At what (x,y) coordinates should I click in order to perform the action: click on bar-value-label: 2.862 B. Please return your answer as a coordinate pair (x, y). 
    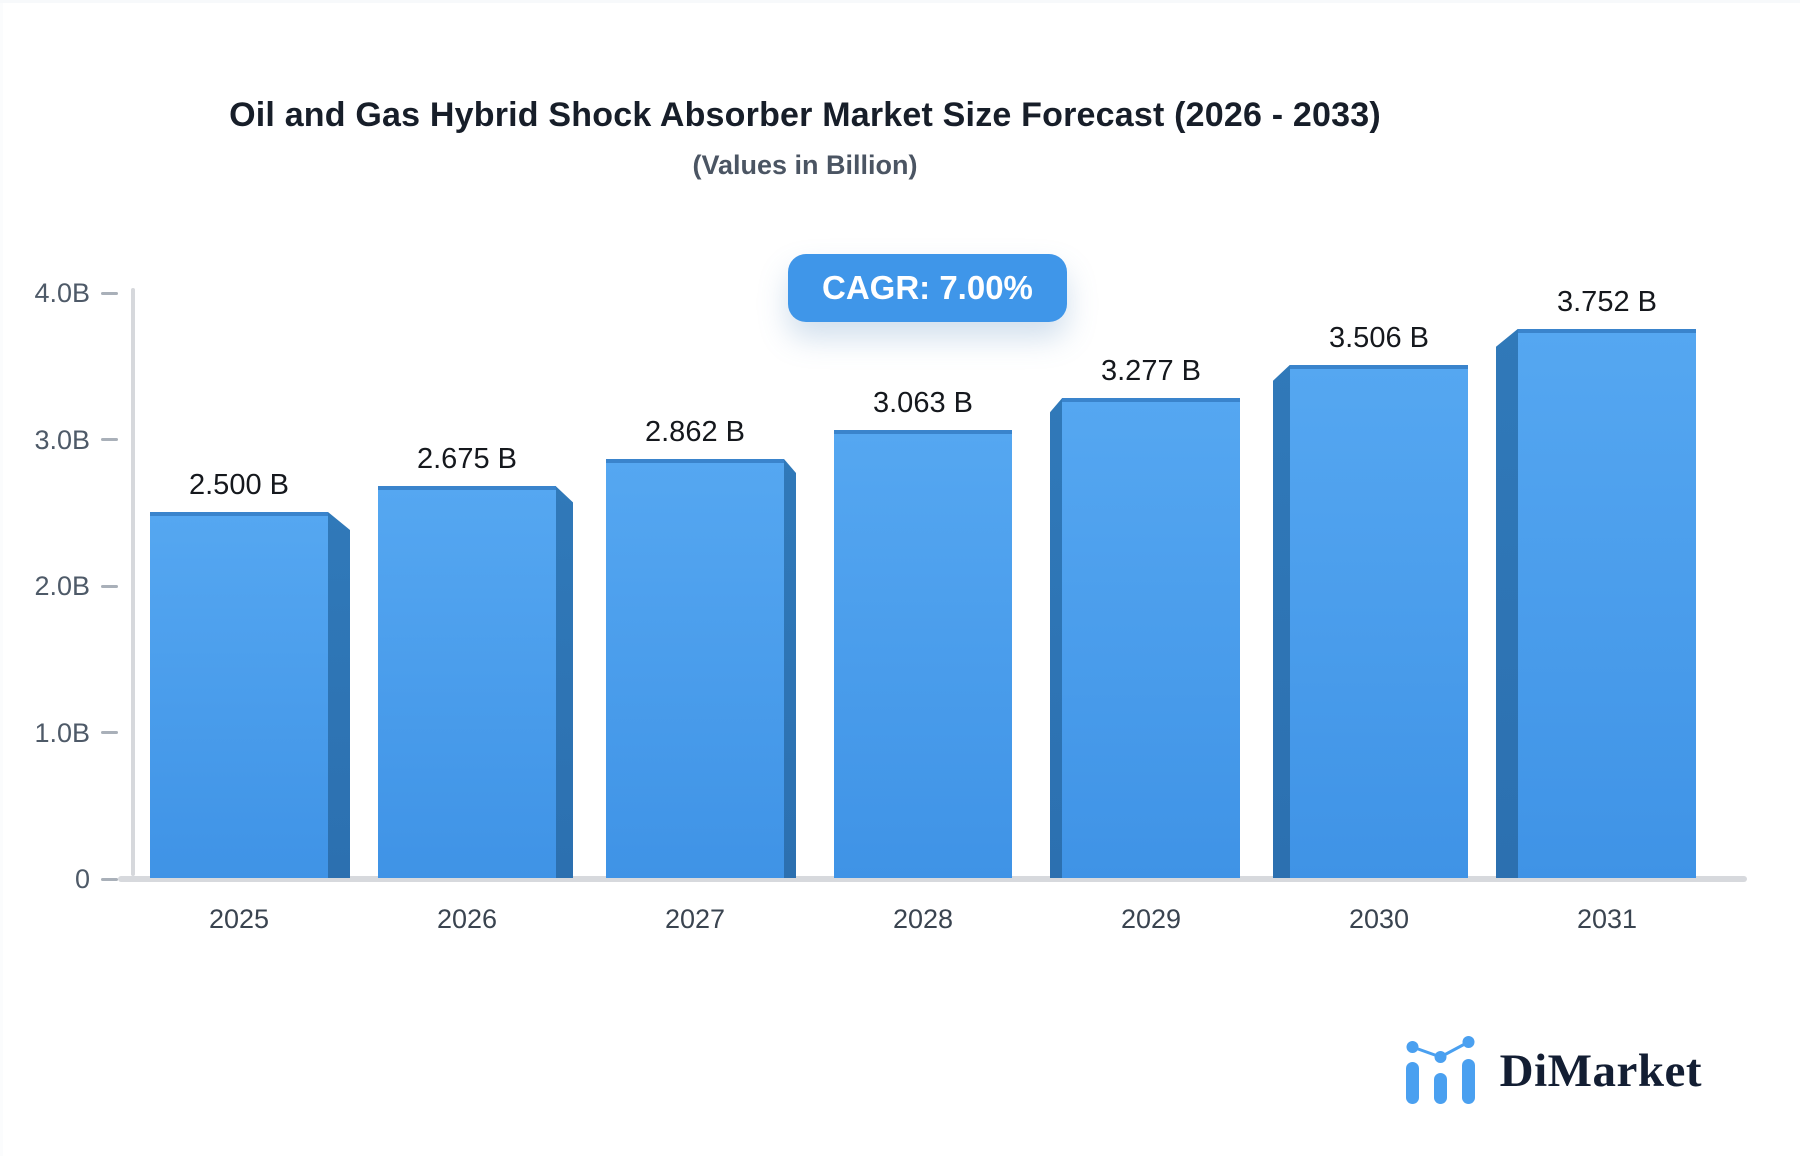
    Looking at the image, I should click on (695, 432).